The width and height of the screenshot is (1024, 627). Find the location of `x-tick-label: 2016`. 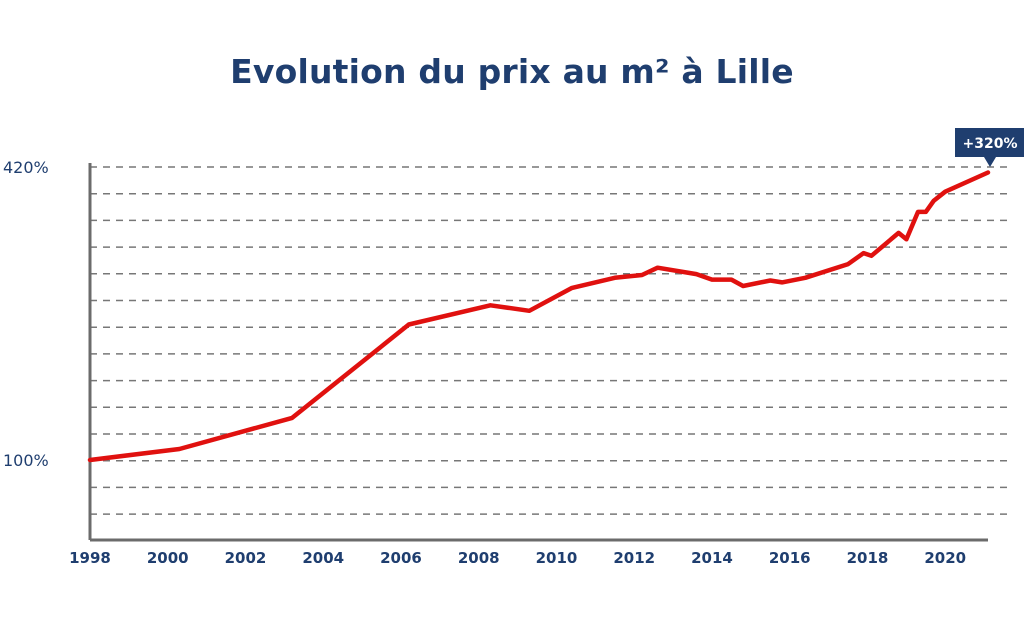

x-tick-label: 2016 is located at coordinates (790, 558).